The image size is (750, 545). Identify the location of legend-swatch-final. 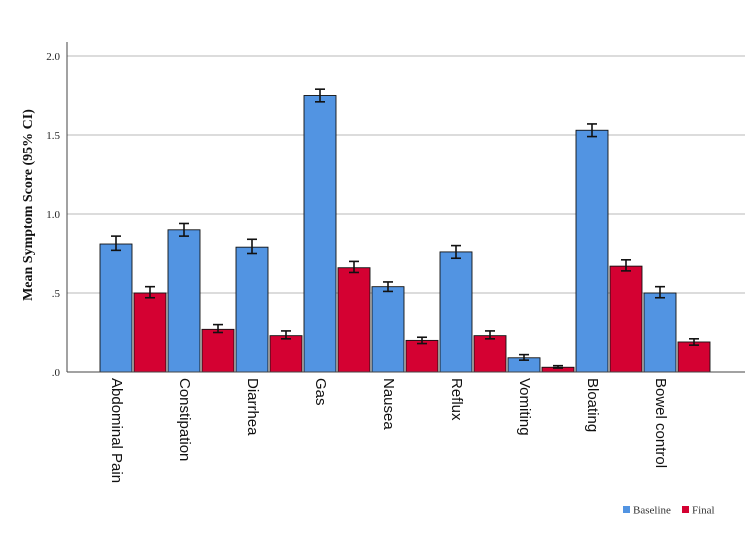
(685, 509).